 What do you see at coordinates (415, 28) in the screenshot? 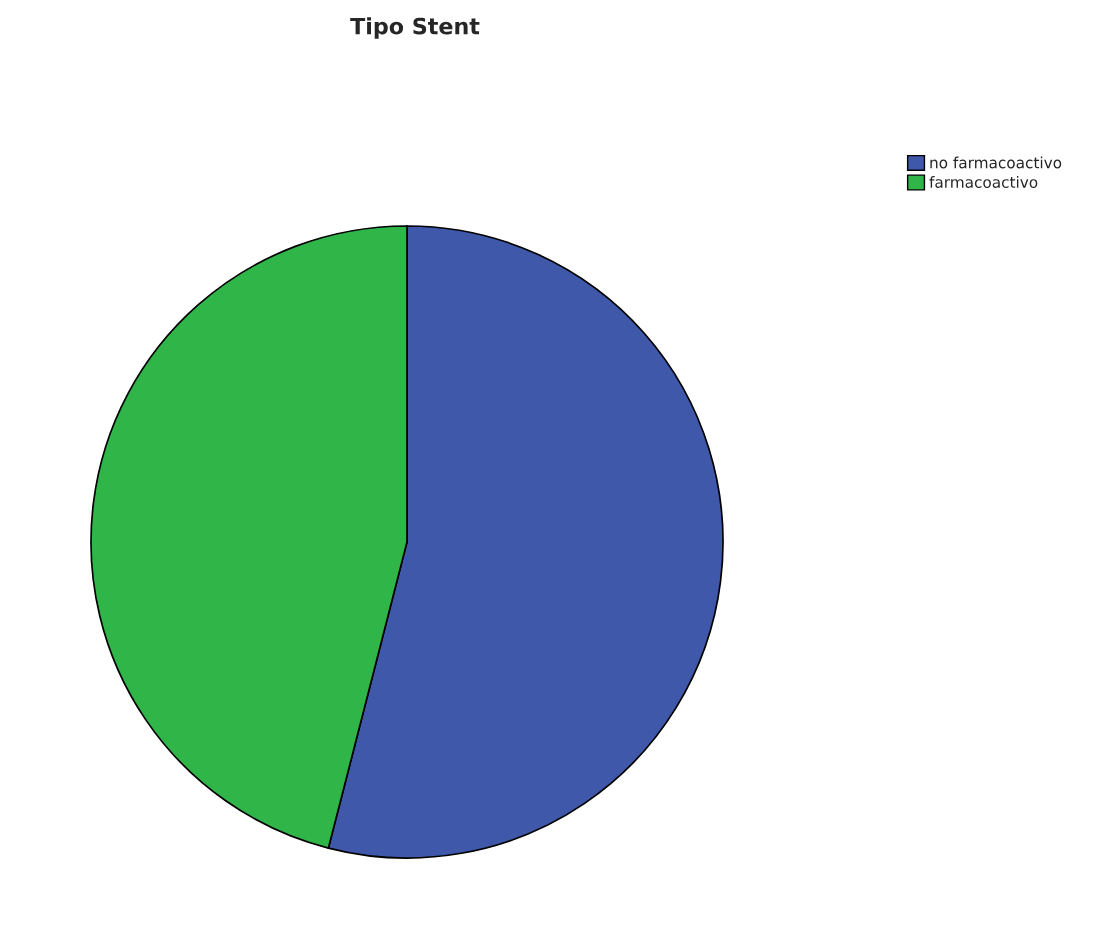
I see `chart-title: Tipo Stent` at bounding box center [415, 28].